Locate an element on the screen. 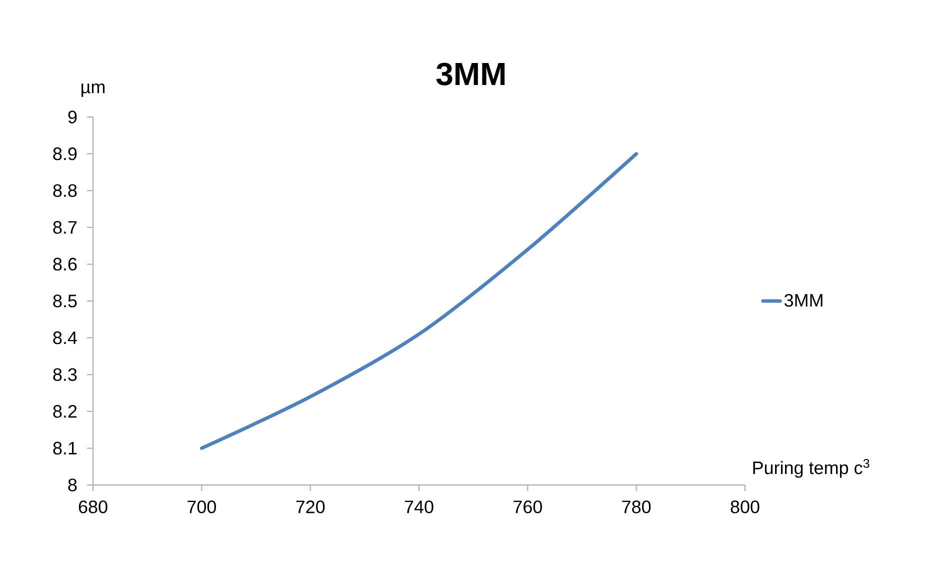  x-tick-label: 680 is located at coordinates (93, 507).